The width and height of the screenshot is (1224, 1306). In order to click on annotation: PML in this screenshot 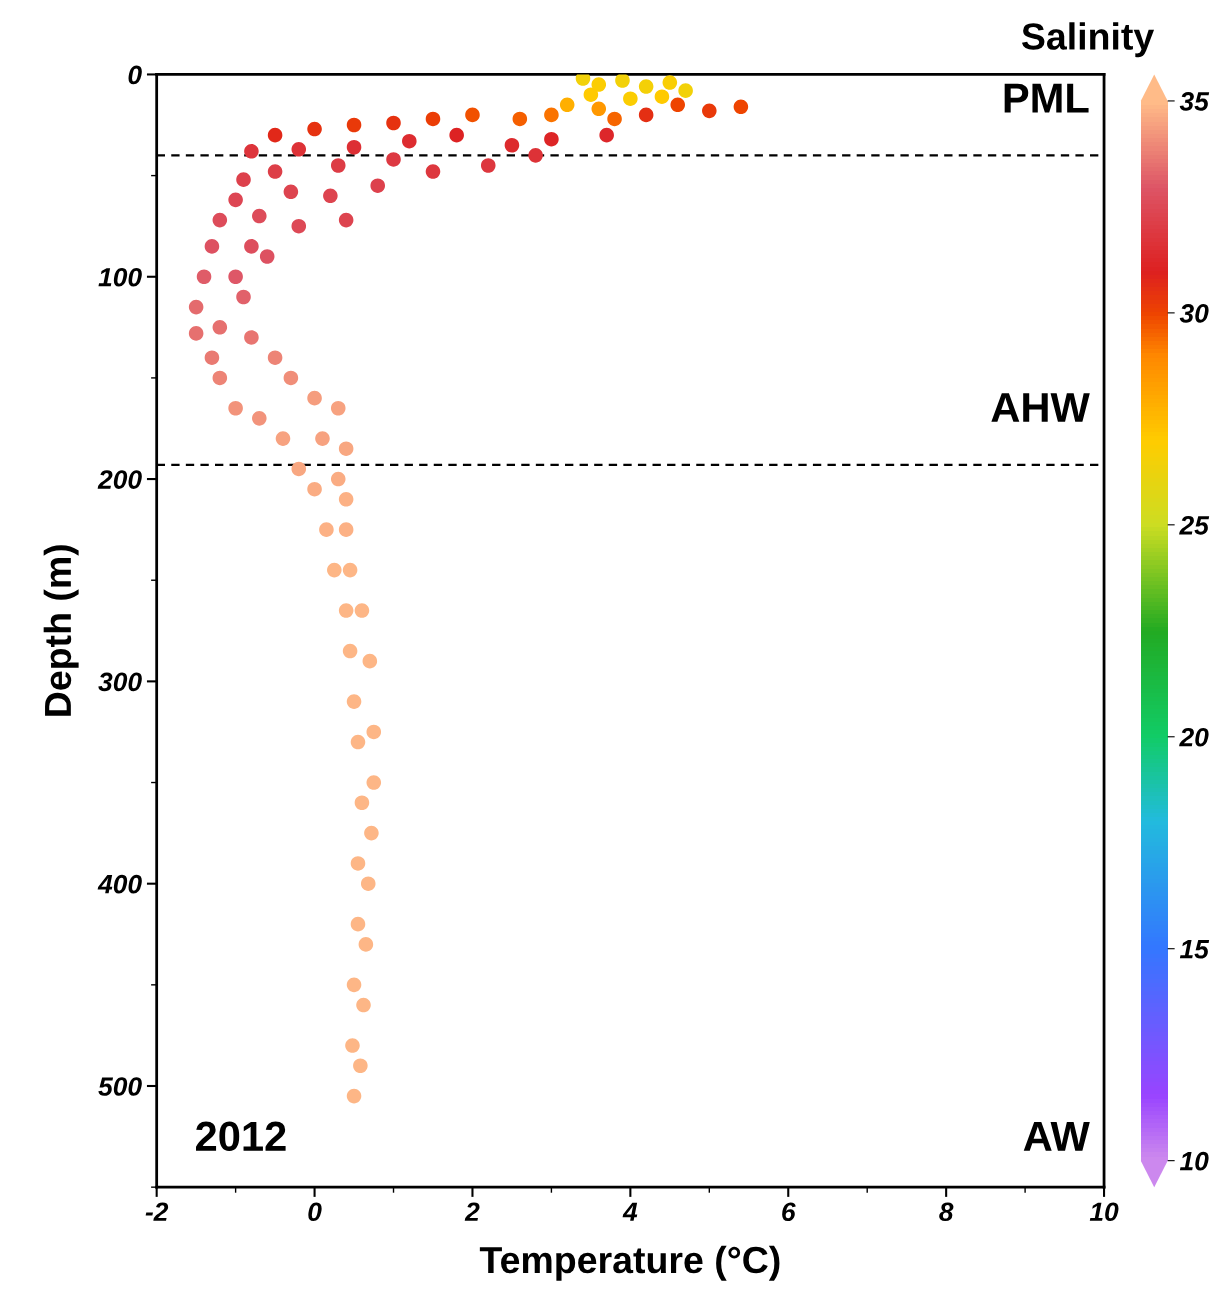, I will do `click(1046, 98)`.